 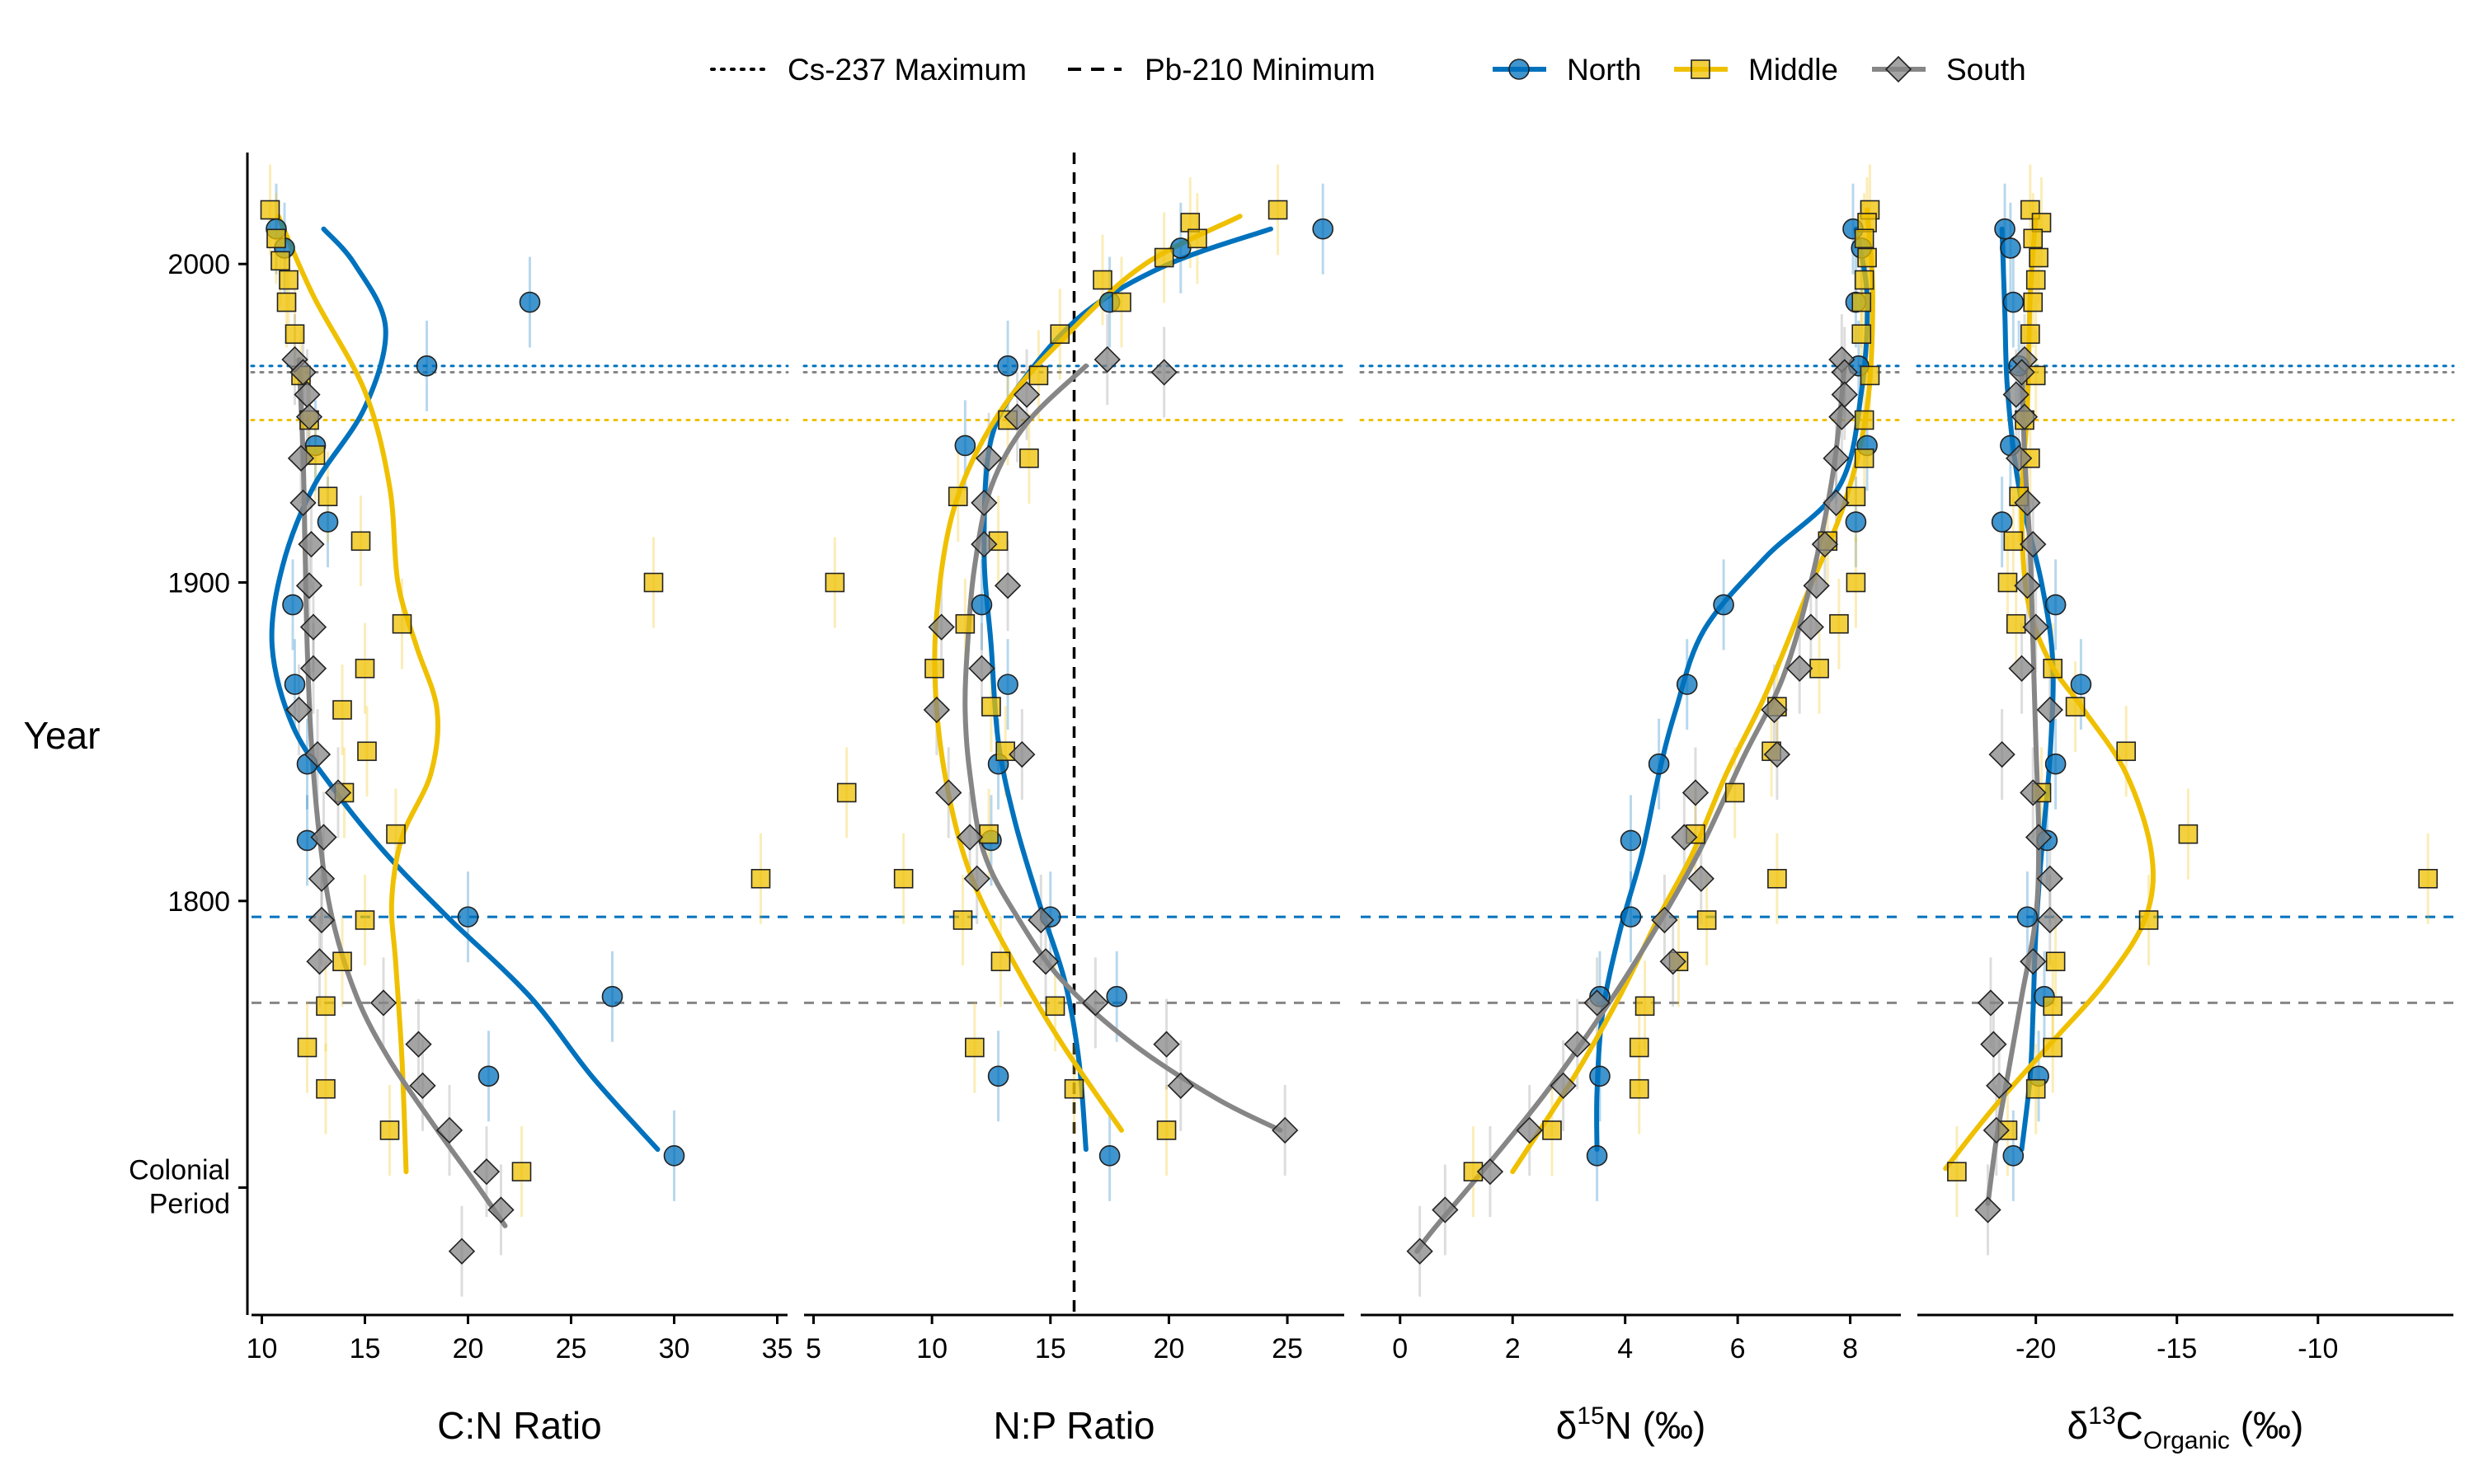 What do you see at coordinates (813, 1348) in the screenshot?
I see `x-tick-label: 5` at bounding box center [813, 1348].